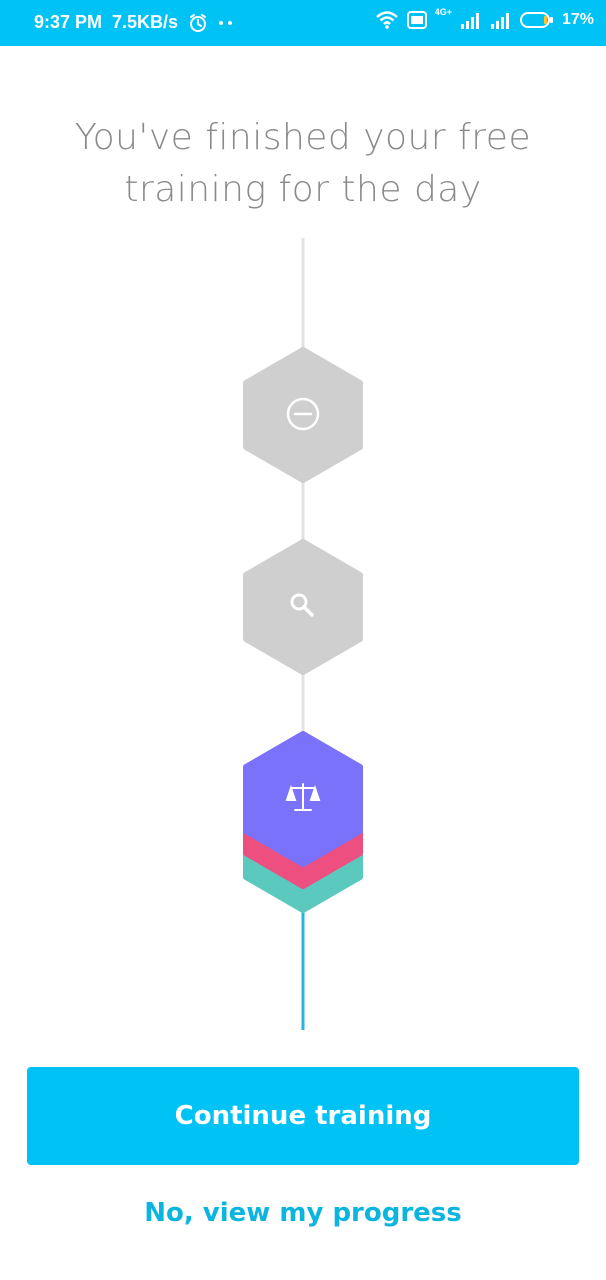  Describe the element at coordinates (387, 20) in the screenshot. I see `wifi-icon` at that location.